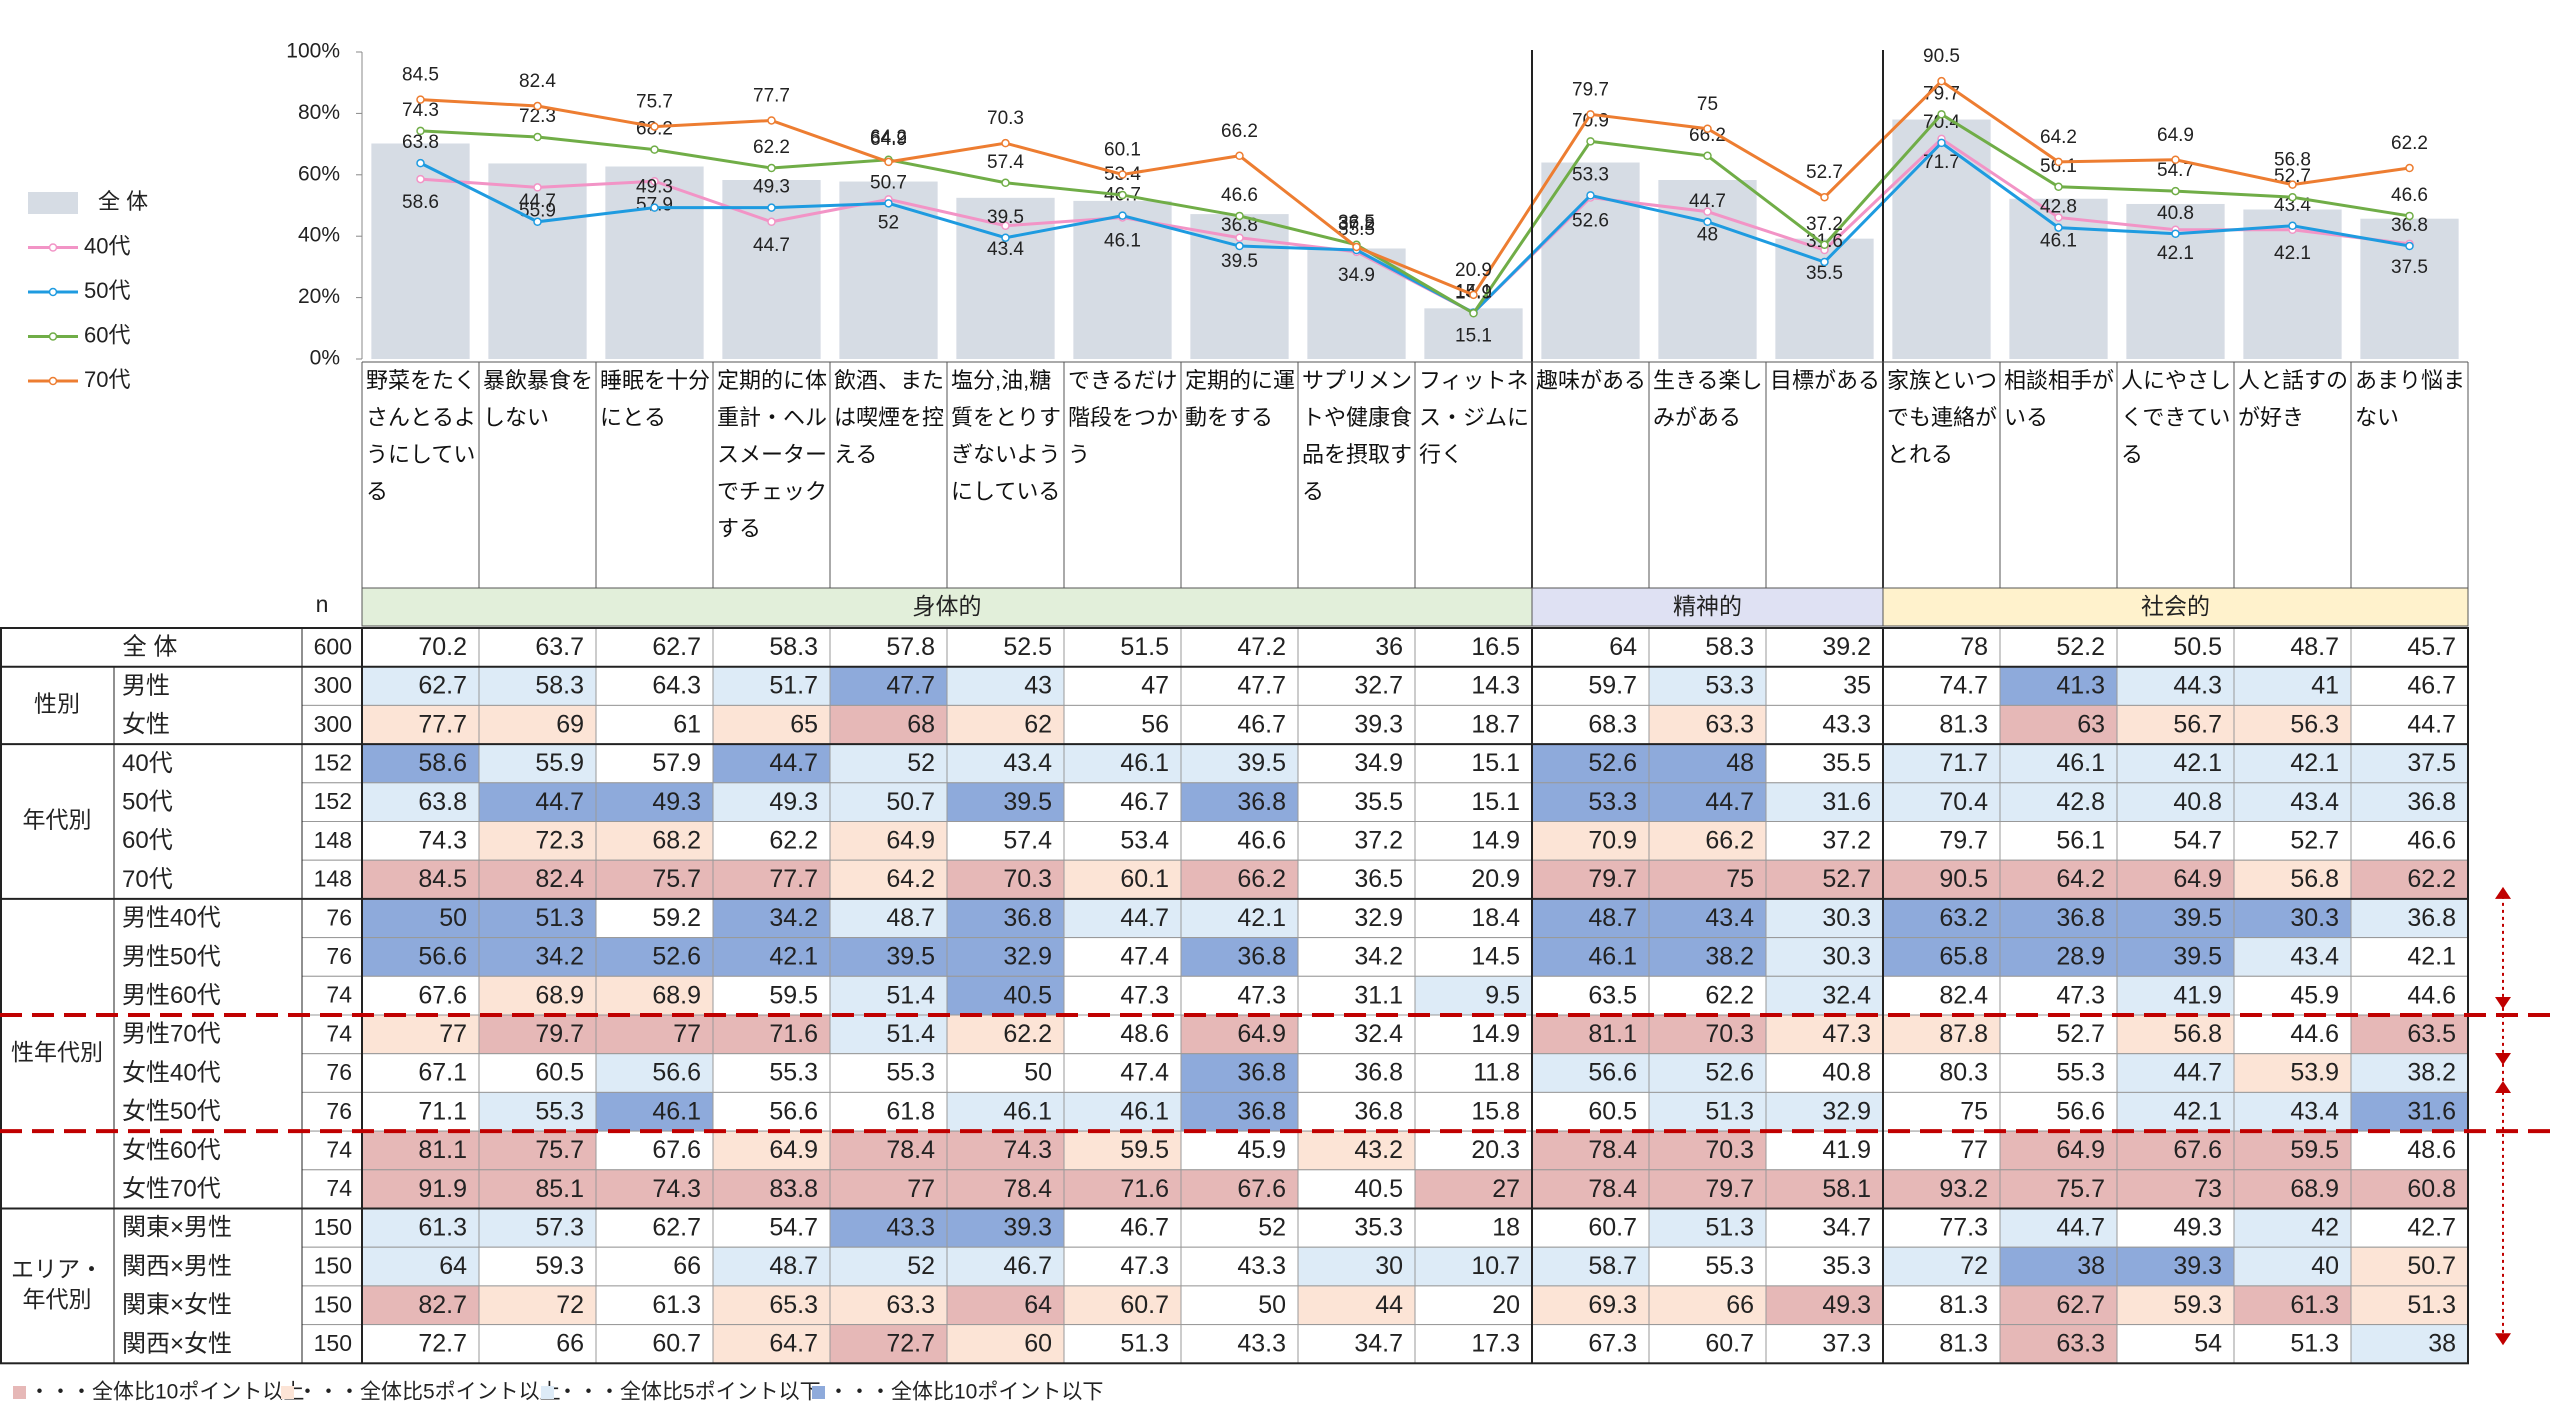 Image resolution: width=2560 pixels, height=1419 pixels. Describe the element at coordinates (676, 995) in the screenshot. I see `cell-value: 68.9` at that location.